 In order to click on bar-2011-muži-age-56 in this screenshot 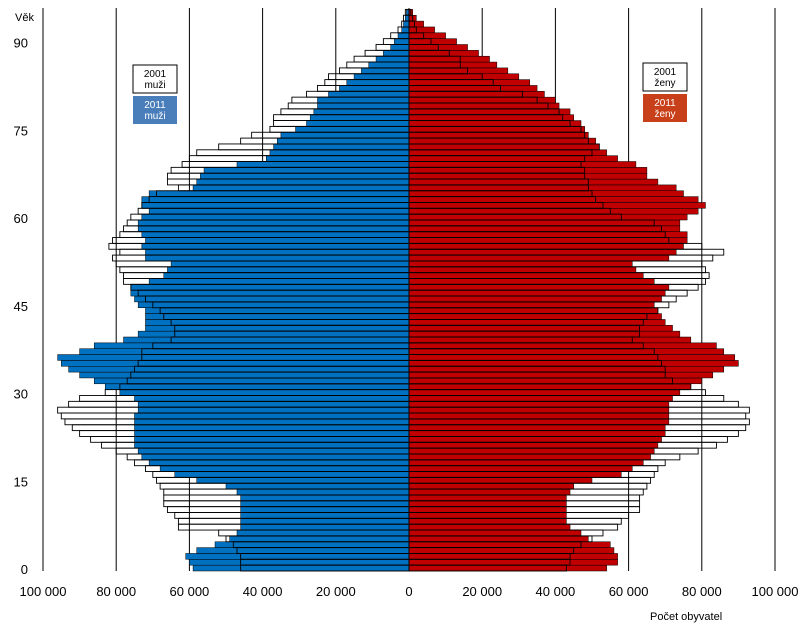, I will do `click(277, 240)`.